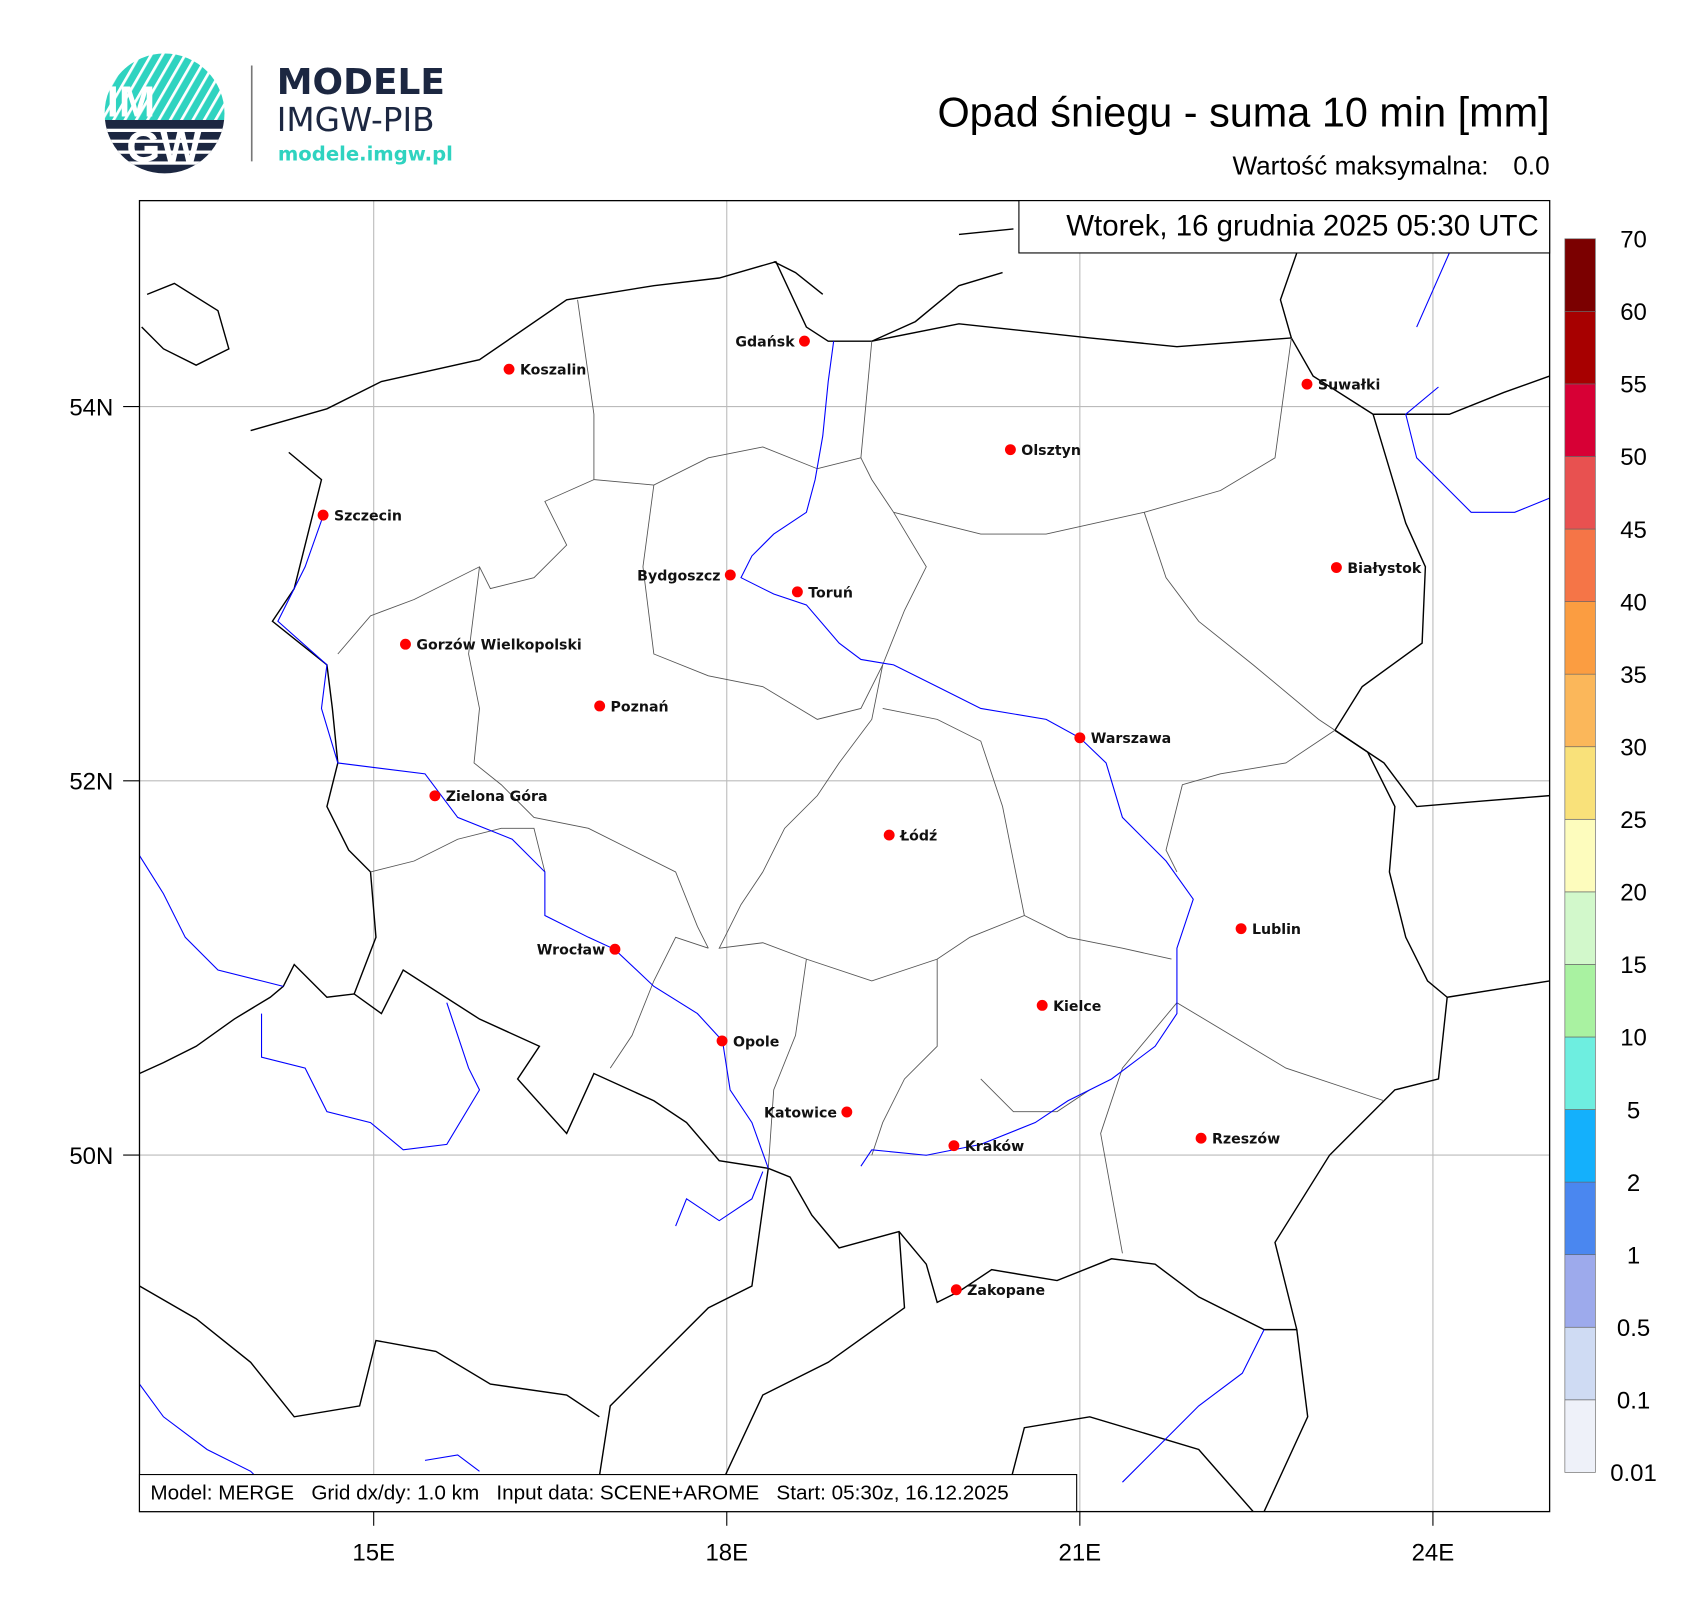 The image size is (1700, 1600). Describe the element at coordinates (91, 782) in the screenshot. I see `lat-tick-label: 52N` at that location.